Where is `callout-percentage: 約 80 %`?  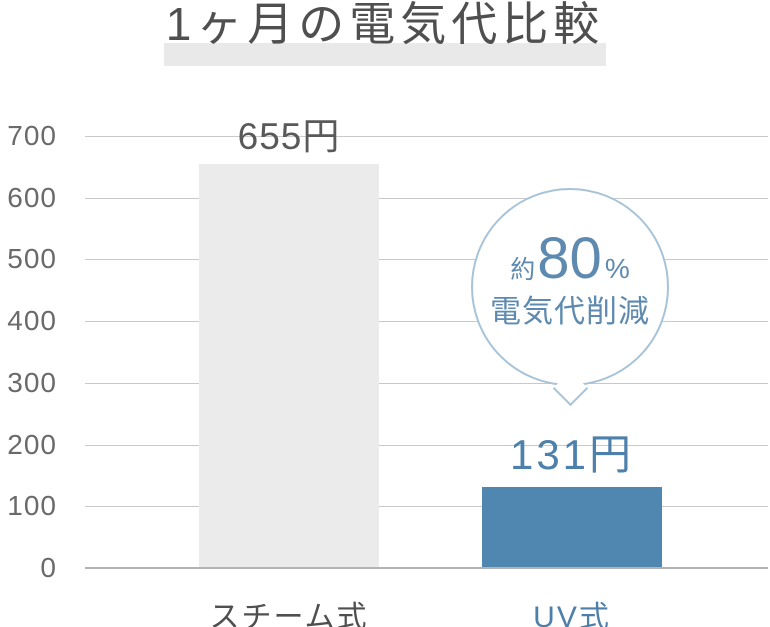
callout-percentage: 約 80 % is located at coordinates (570, 258).